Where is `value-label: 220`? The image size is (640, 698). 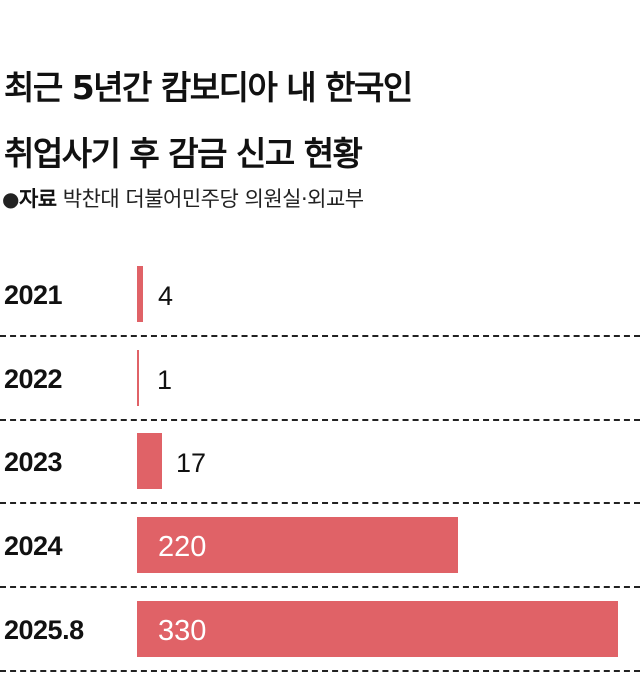 value-label: 220 is located at coordinates (182, 547).